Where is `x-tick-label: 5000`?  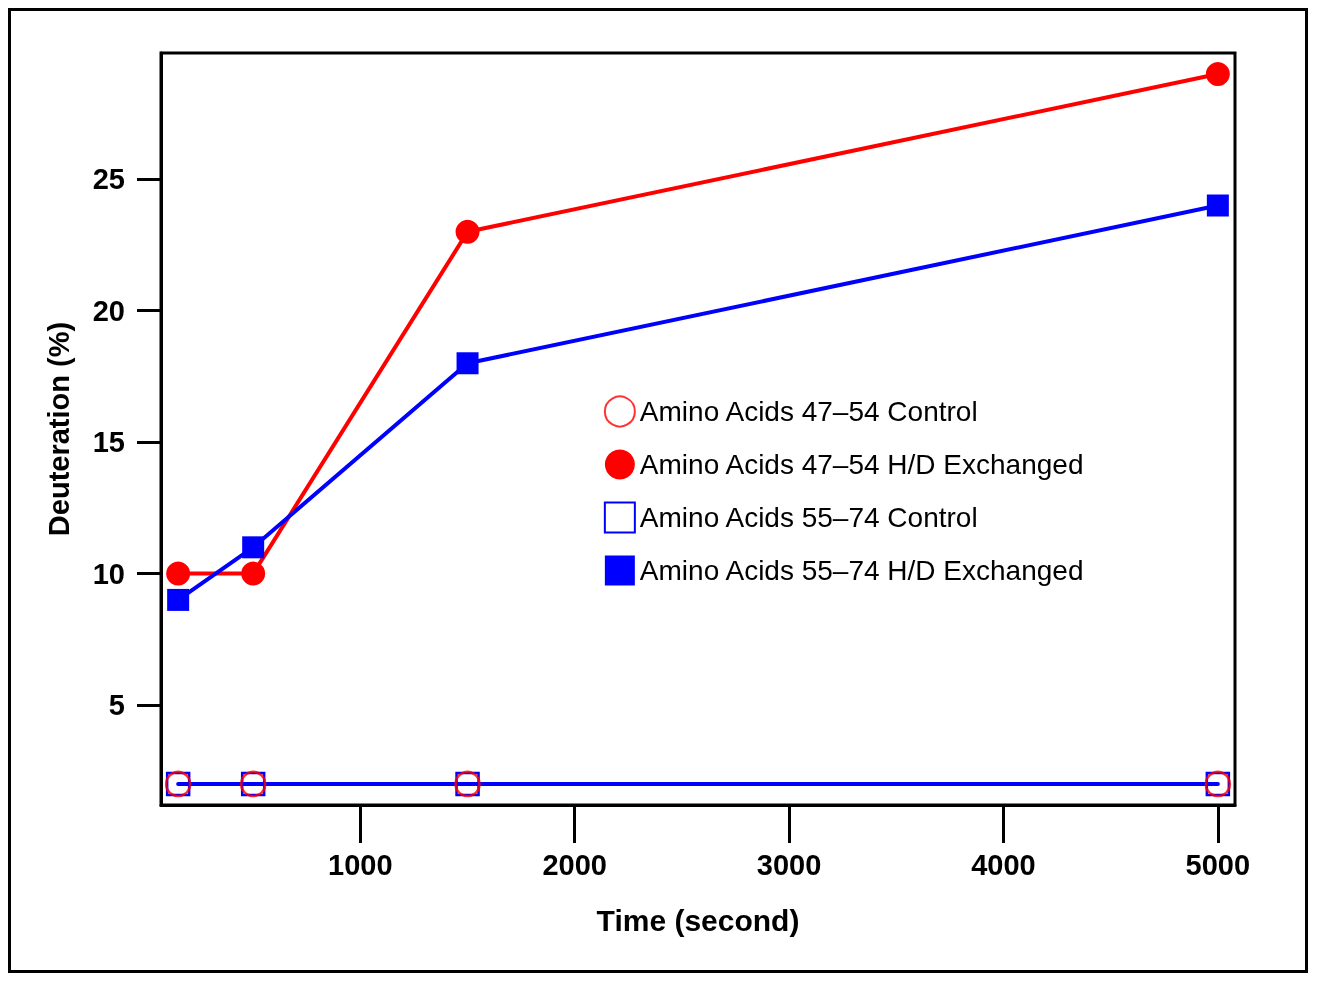 x-tick-label: 5000 is located at coordinates (1218, 864).